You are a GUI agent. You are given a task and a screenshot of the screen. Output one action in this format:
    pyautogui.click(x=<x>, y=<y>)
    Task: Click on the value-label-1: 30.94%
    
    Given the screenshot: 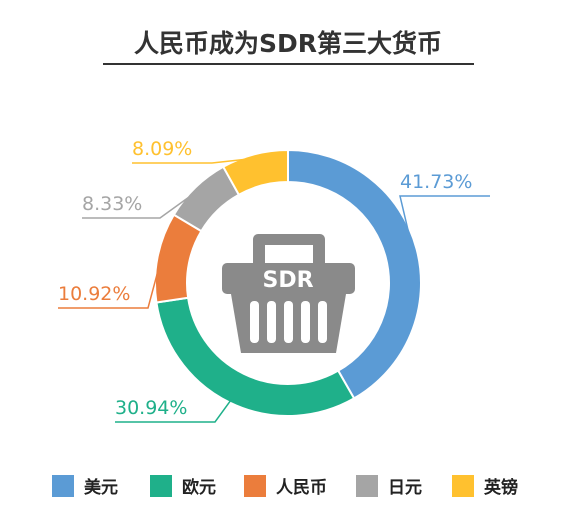 What is the action you would take?
    pyautogui.click(x=151, y=408)
    